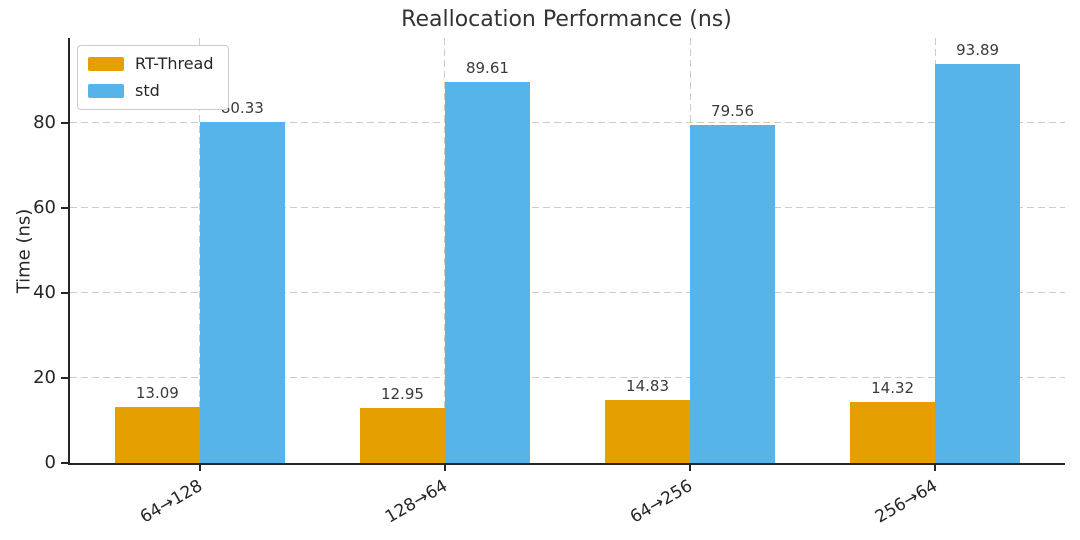 This screenshot has height=540, width=1080. I want to click on legend-label: std, so click(147, 90).